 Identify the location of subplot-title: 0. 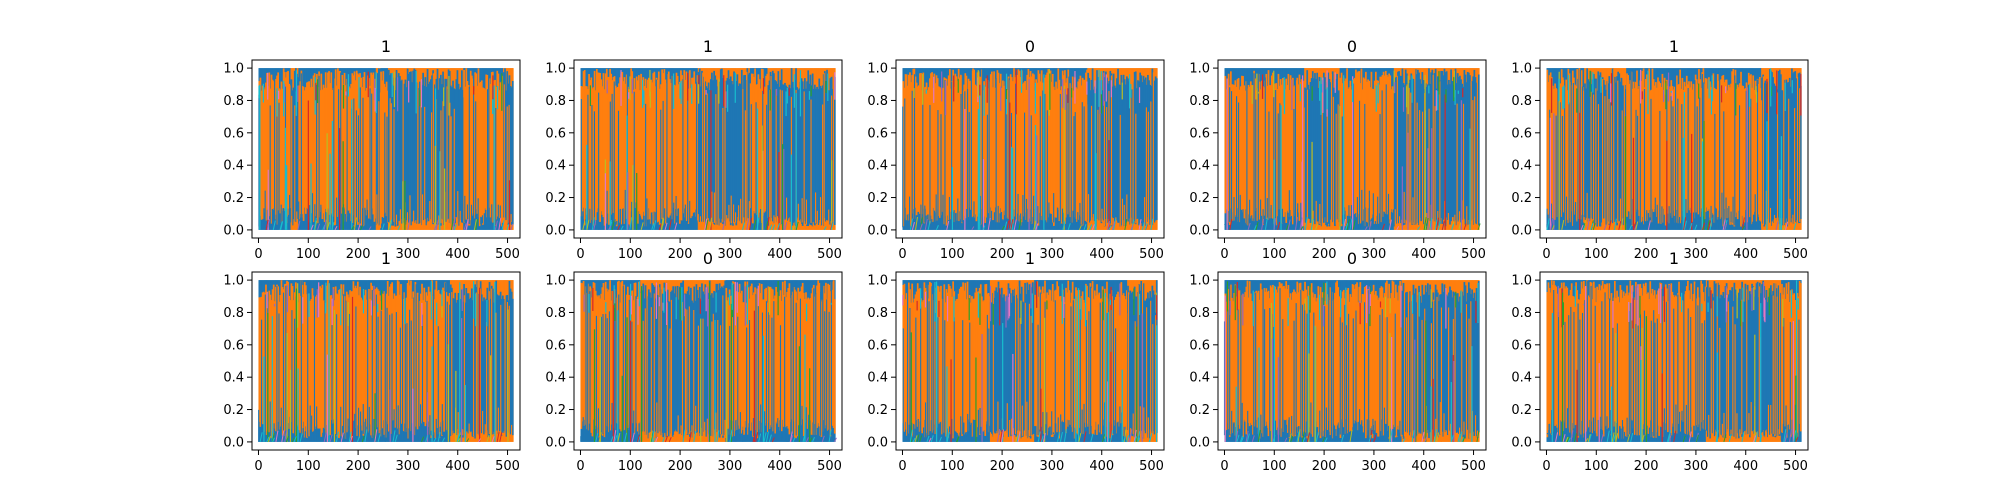
(708, 258).